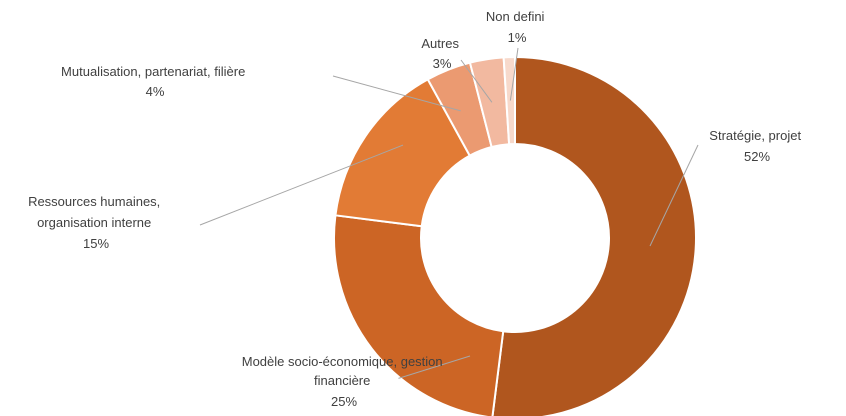  What do you see at coordinates (441, 53) in the screenshot?
I see `slice-label-autres: Autres 3%` at bounding box center [441, 53].